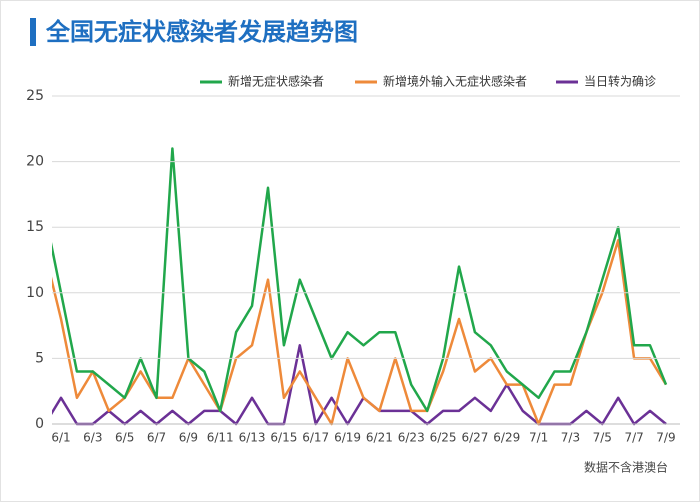 This screenshot has width=700, height=502. What do you see at coordinates (220, 438) in the screenshot?
I see `x-tick-label: 6/11` at bounding box center [220, 438].